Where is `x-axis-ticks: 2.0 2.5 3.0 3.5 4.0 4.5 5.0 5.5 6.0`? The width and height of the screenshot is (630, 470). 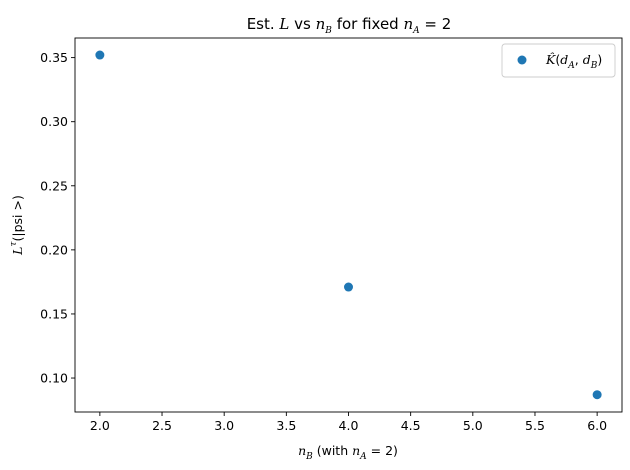 x-axis-ticks: 2.0 2.5 3.0 3.5 4.0 4.5 5.0 5.5 6.0 is located at coordinates (348, 422).